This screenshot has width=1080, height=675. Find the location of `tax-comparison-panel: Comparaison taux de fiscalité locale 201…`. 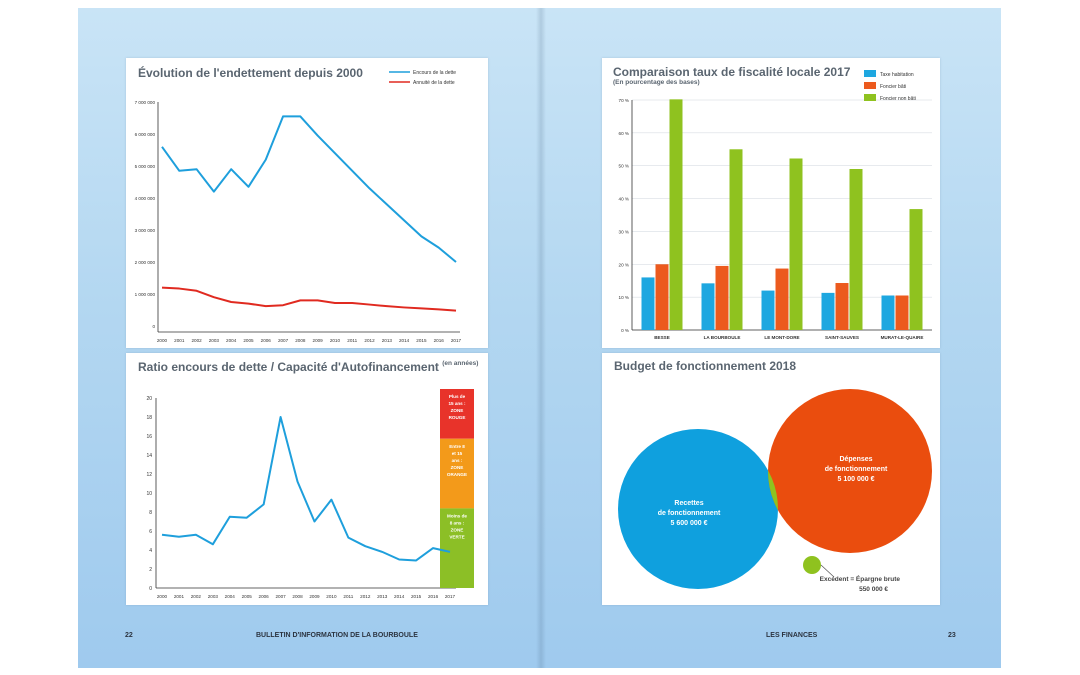

tax-comparison-panel: Comparaison taux de fiscalité locale 201… is located at coordinates (771, 203).